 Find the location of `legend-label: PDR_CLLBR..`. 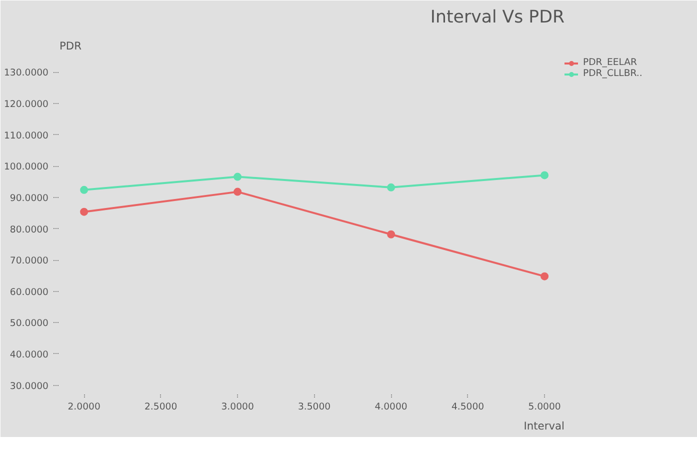

legend-label: PDR_CLLBR.. is located at coordinates (612, 73).